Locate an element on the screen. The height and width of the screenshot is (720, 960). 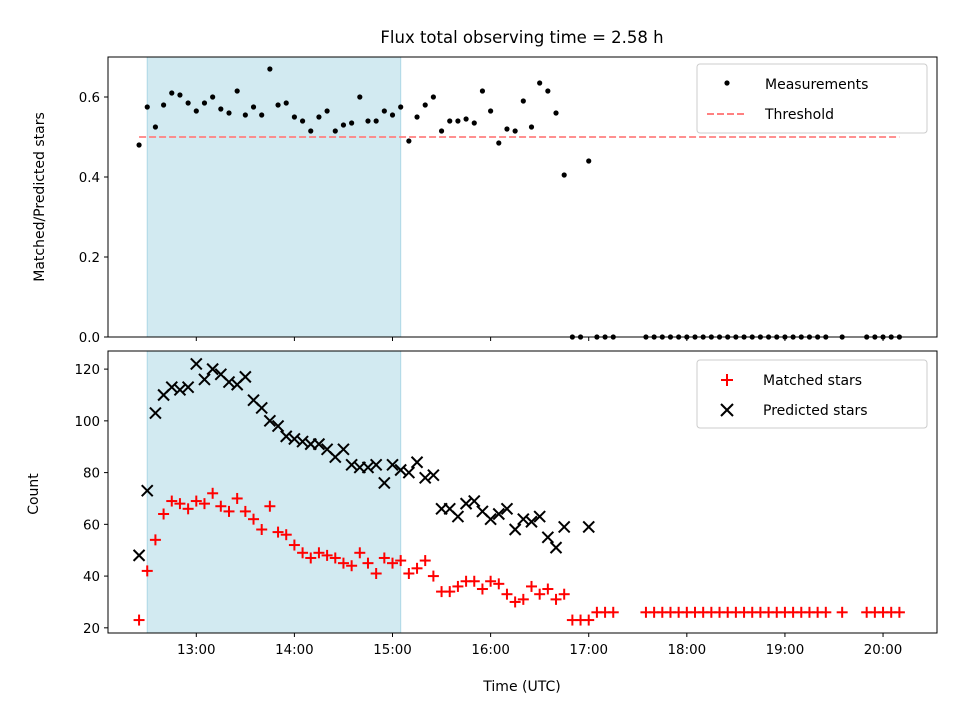
chart-title: Flux total observing time = 2.58 h is located at coordinates (521, 37).